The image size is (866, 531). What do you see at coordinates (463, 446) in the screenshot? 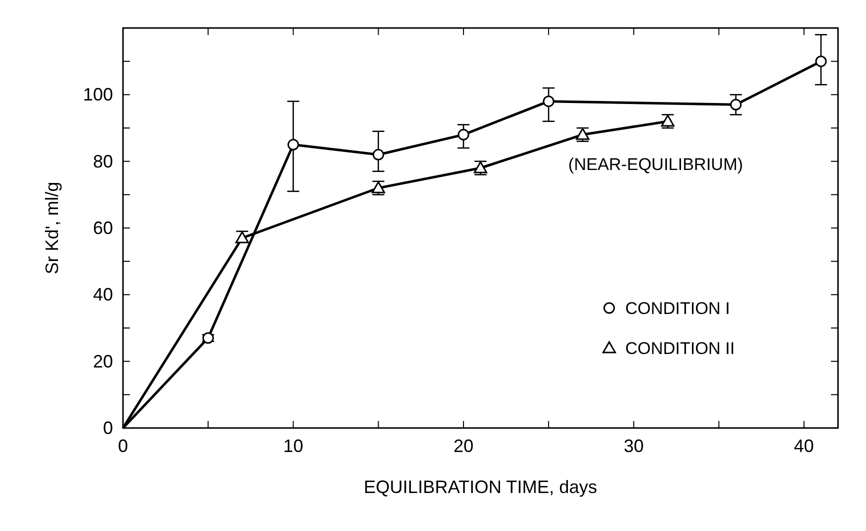
I see `x-tick-label: 20` at bounding box center [463, 446].